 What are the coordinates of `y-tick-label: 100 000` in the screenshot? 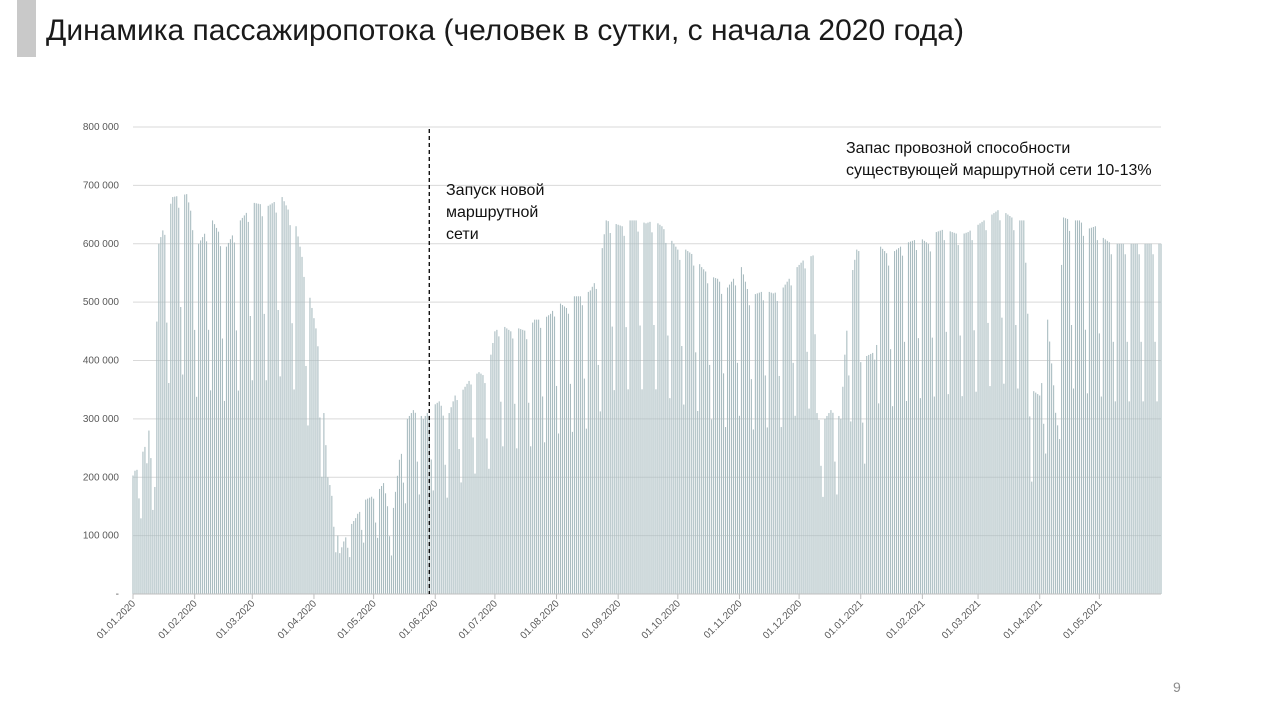 It's located at (101, 536).